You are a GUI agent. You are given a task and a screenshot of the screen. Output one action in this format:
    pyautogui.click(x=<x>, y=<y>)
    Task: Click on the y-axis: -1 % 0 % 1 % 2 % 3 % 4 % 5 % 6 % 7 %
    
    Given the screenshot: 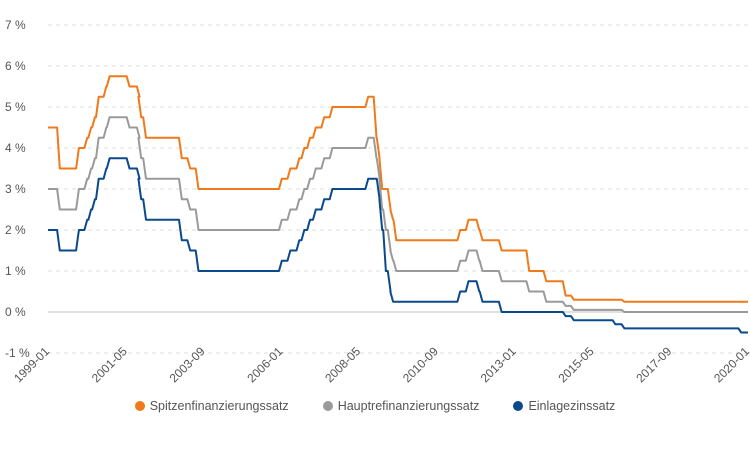 What is the action you would take?
    pyautogui.click(x=17, y=189)
    